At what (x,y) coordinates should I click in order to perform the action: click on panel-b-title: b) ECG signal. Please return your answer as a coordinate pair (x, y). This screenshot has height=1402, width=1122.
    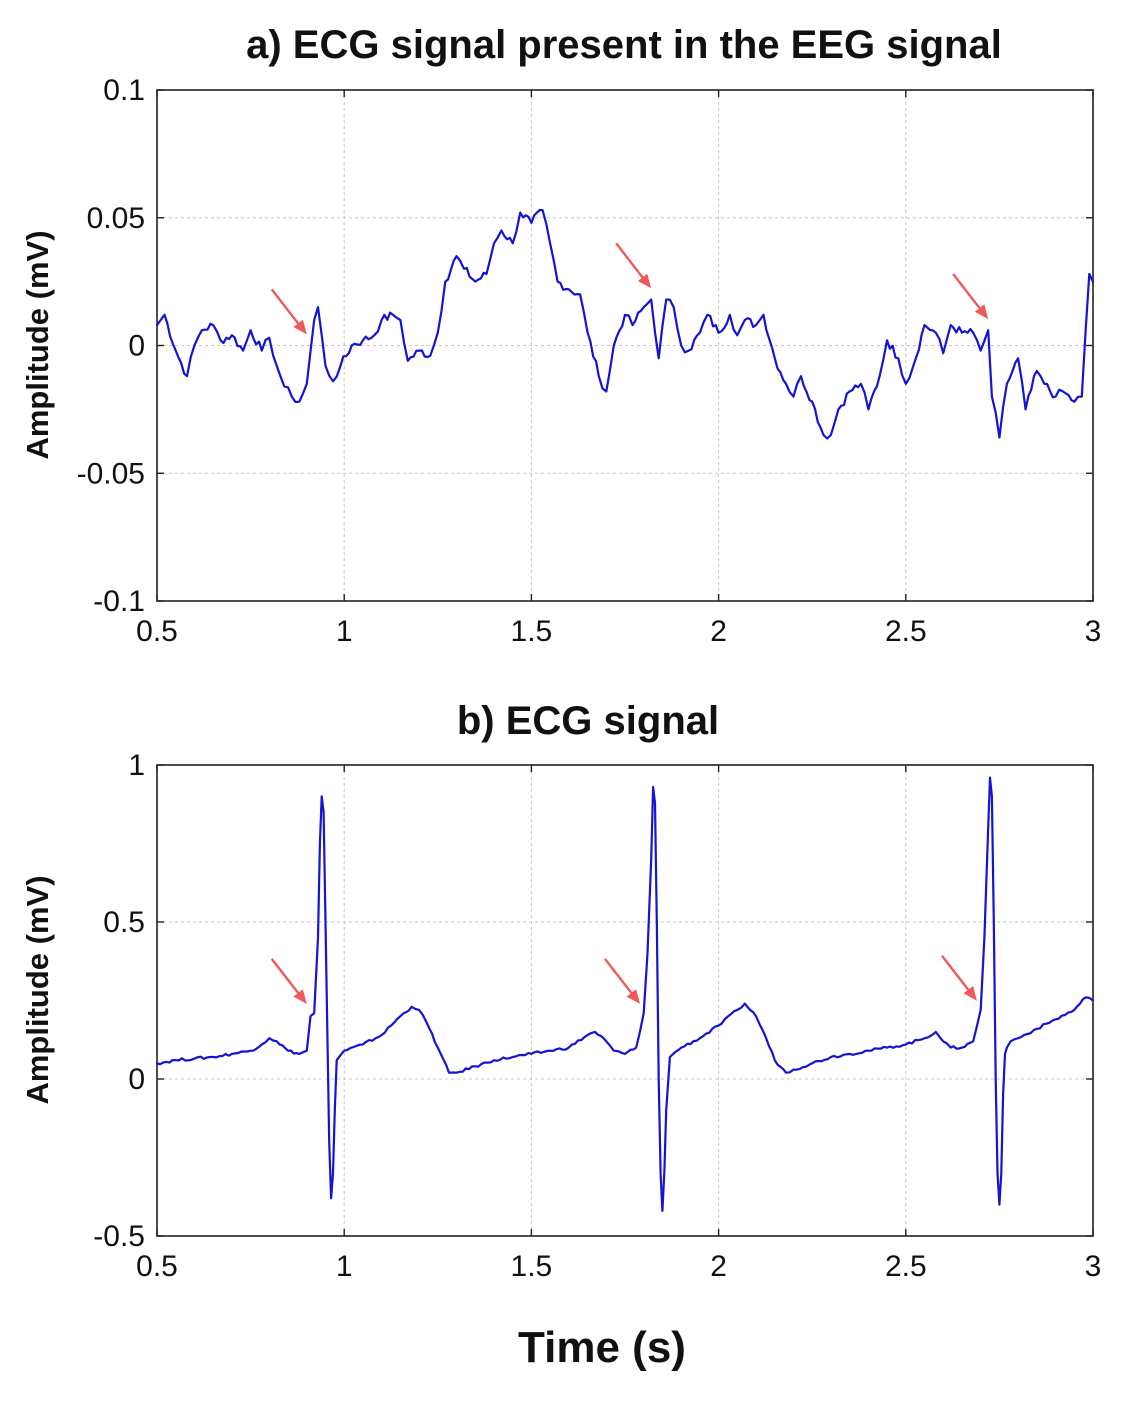
    Looking at the image, I should click on (588, 721).